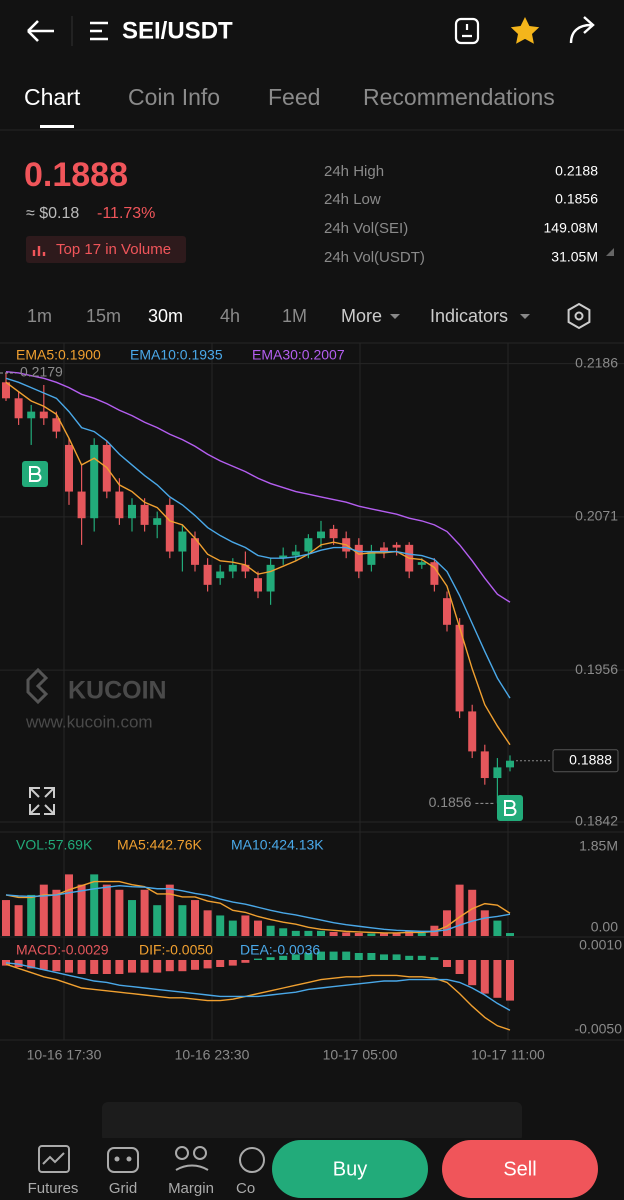 This screenshot has height=1200, width=624. What do you see at coordinates (53, 1188) in the screenshot?
I see `nav-label: Futures` at bounding box center [53, 1188].